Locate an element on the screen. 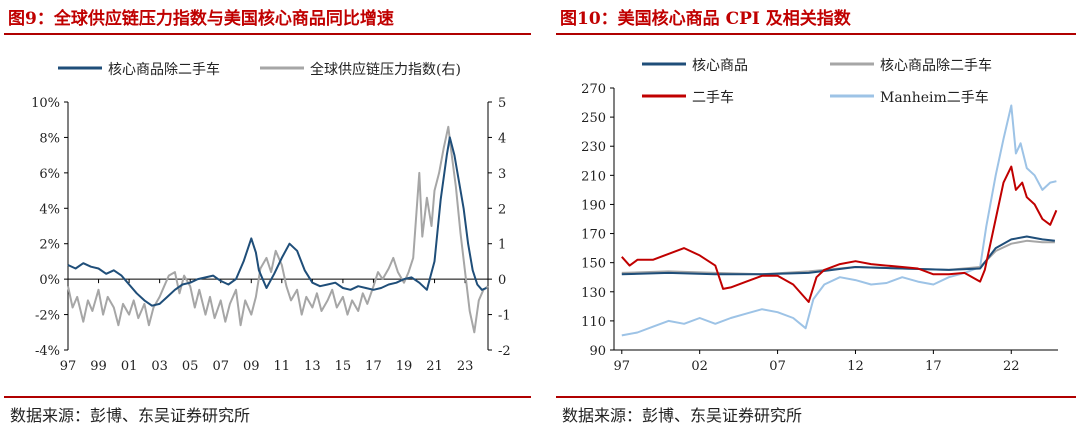 This screenshot has width=1080, height=431. left-y-tick-label: 2% is located at coordinates (49, 245).